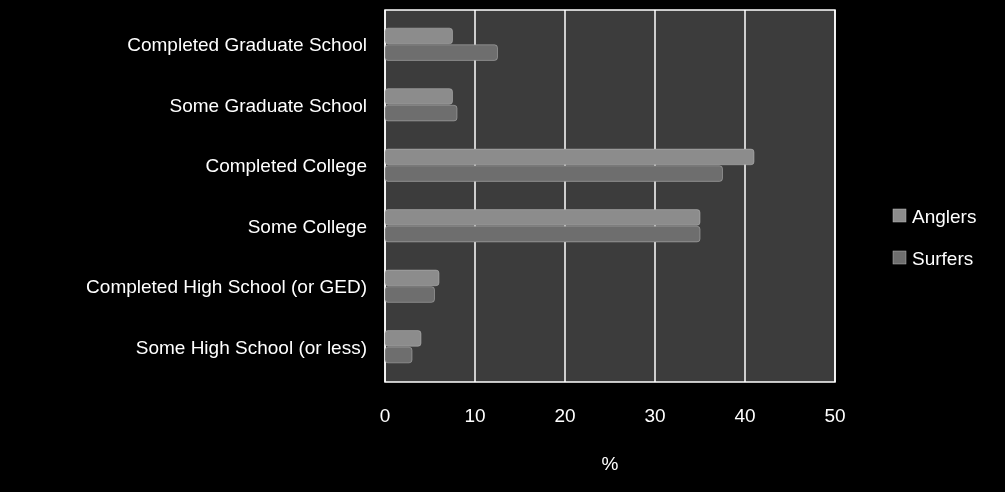 This screenshot has height=492, width=1005. Describe the element at coordinates (745, 415) in the screenshot. I see `x-tick-label: 40` at that location.